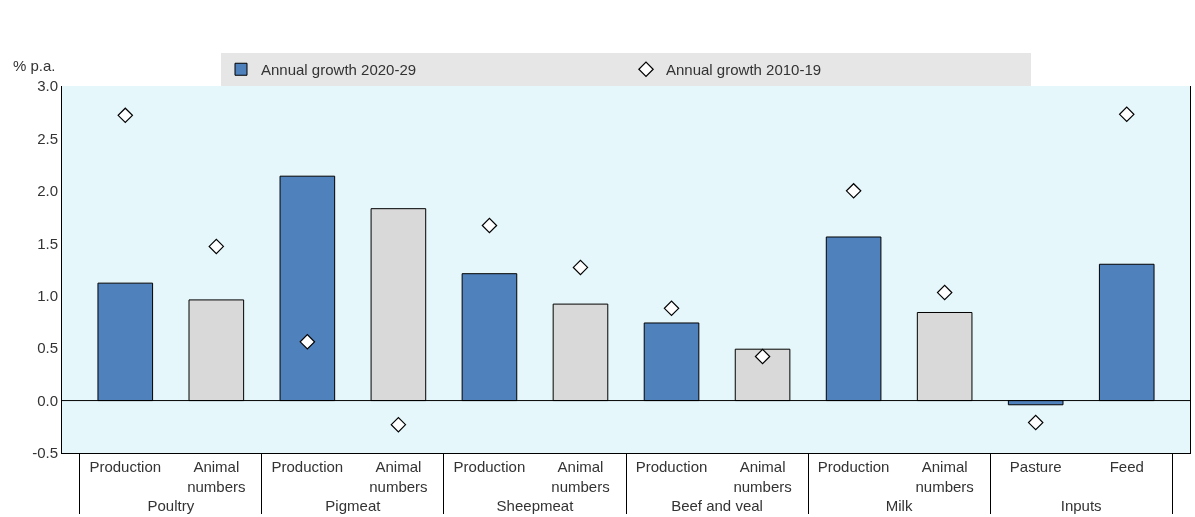 The image size is (1195, 517). I want to click on legend-label: Annual growth 2010-19, so click(744, 70).